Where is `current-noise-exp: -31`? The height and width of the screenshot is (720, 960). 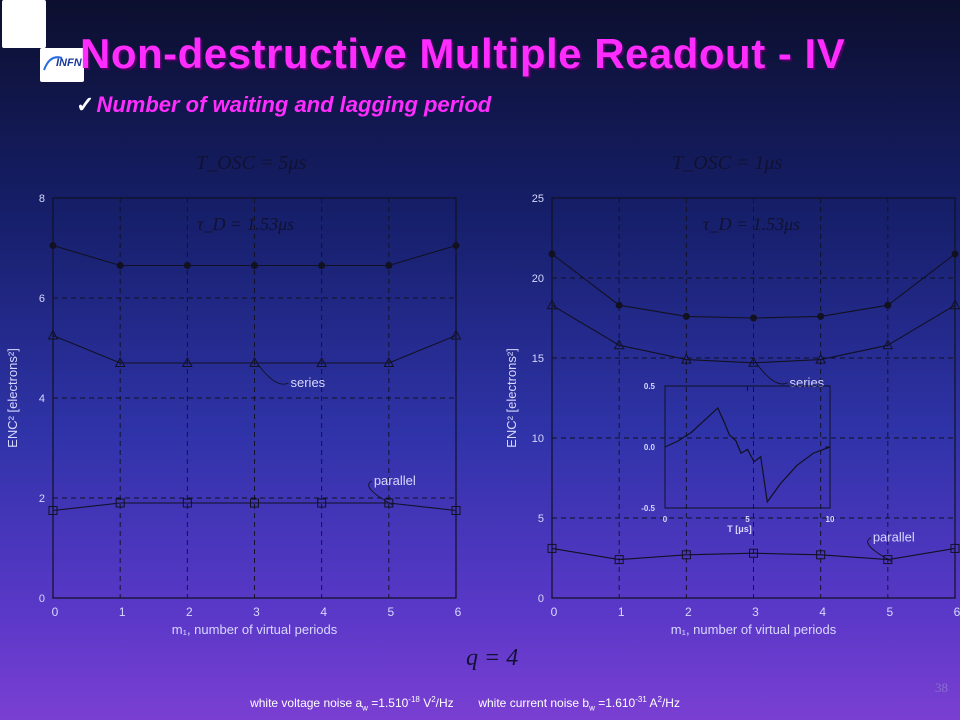
current-noise-exp: -31 is located at coordinates (641, 699).